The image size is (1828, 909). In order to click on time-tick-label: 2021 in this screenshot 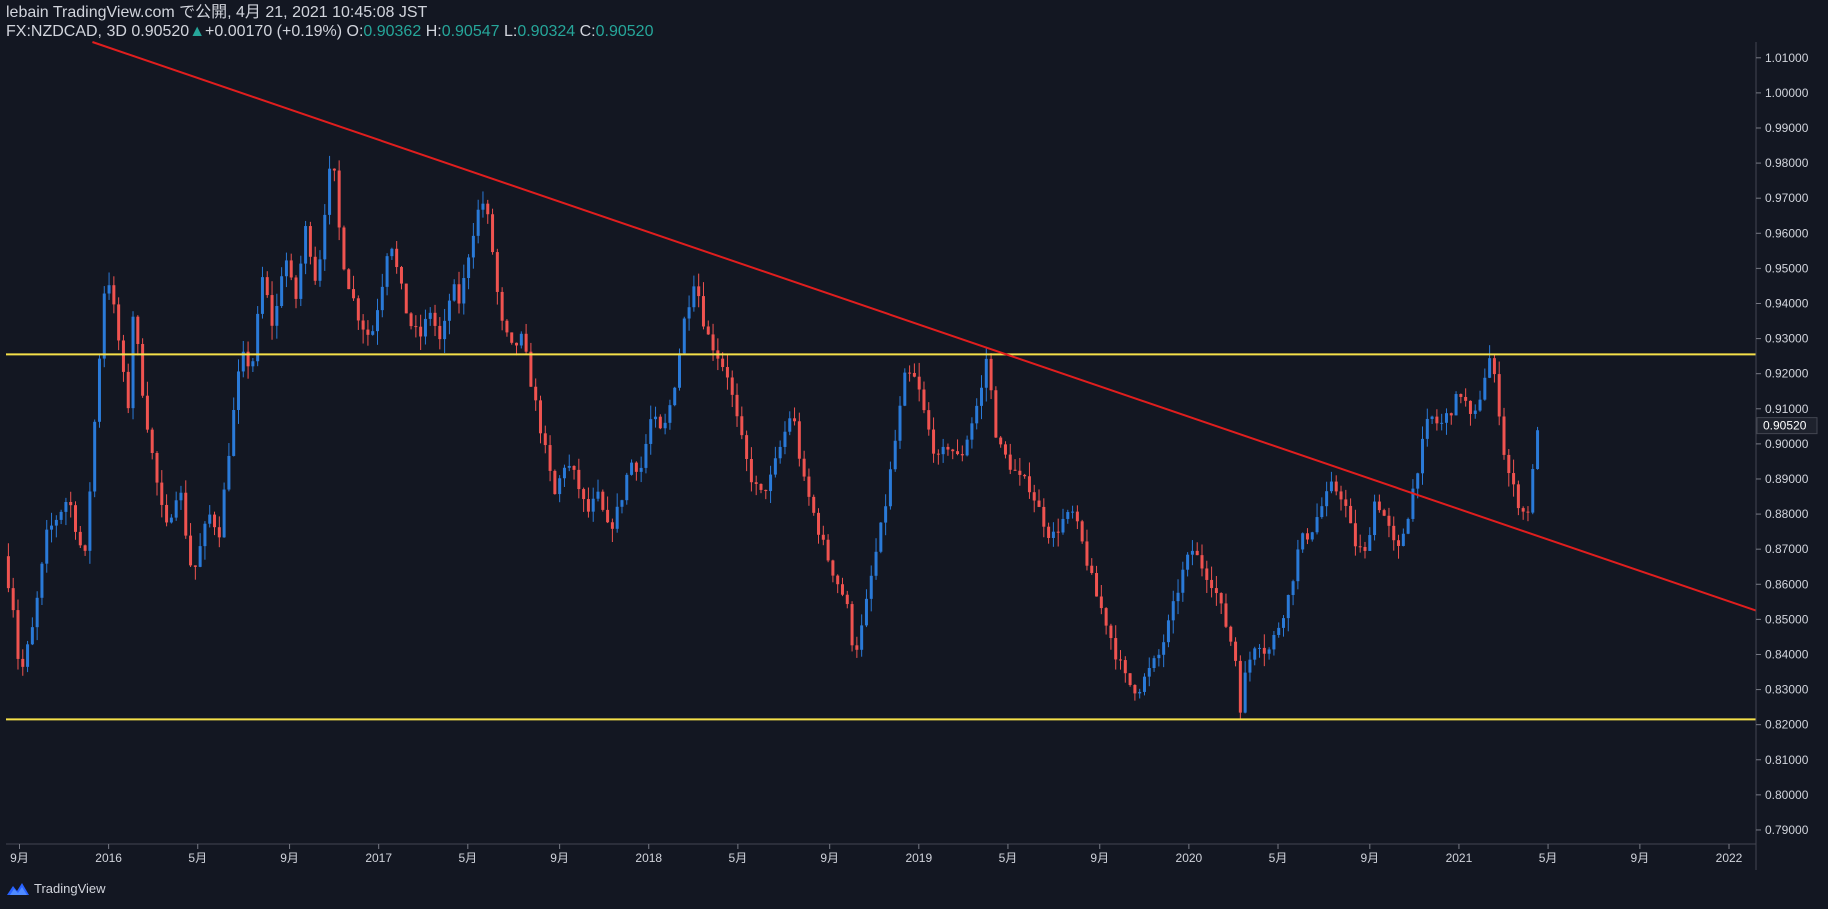, I will do `click(1459, 858)`.